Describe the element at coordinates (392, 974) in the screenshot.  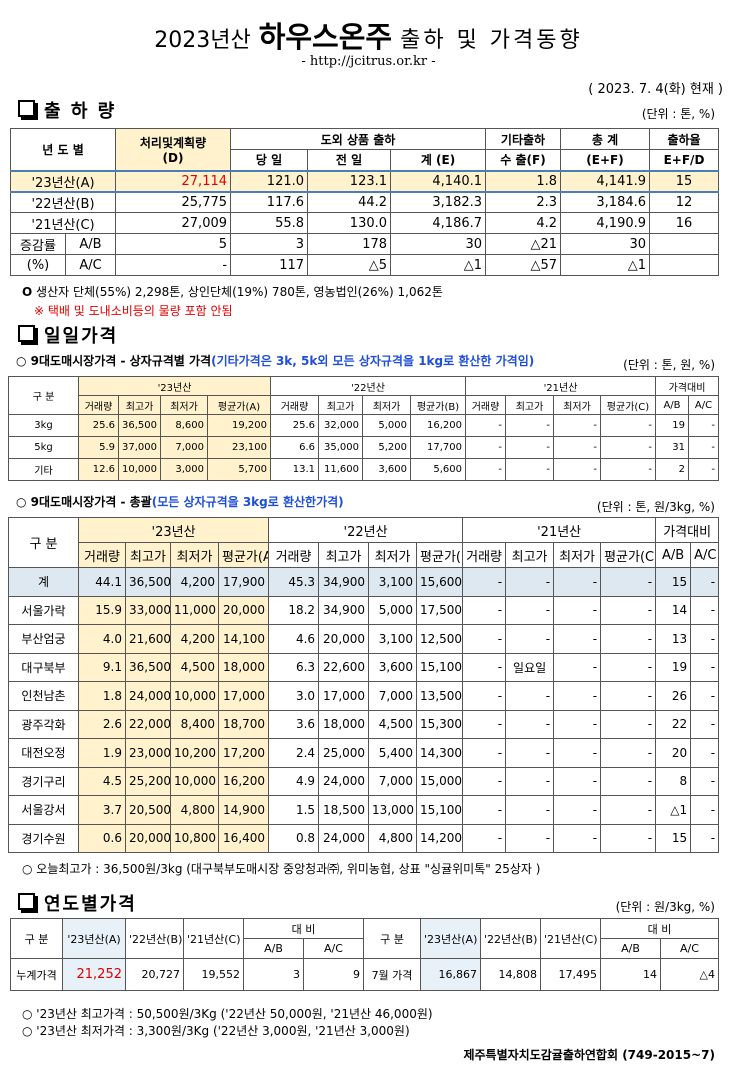
I see `row-label: 7월 가격` at that location.